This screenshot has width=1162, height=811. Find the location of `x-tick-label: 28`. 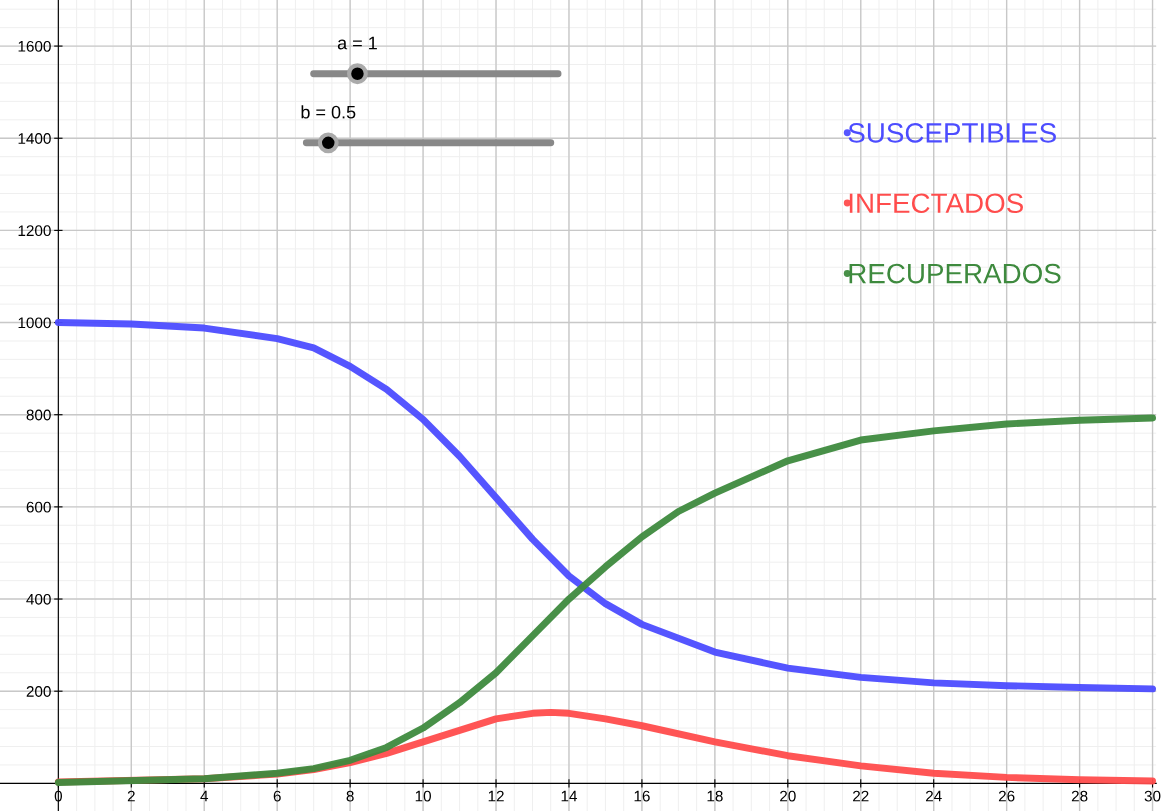

x-tick-label: 28 is located at coordinates (1079, 796).